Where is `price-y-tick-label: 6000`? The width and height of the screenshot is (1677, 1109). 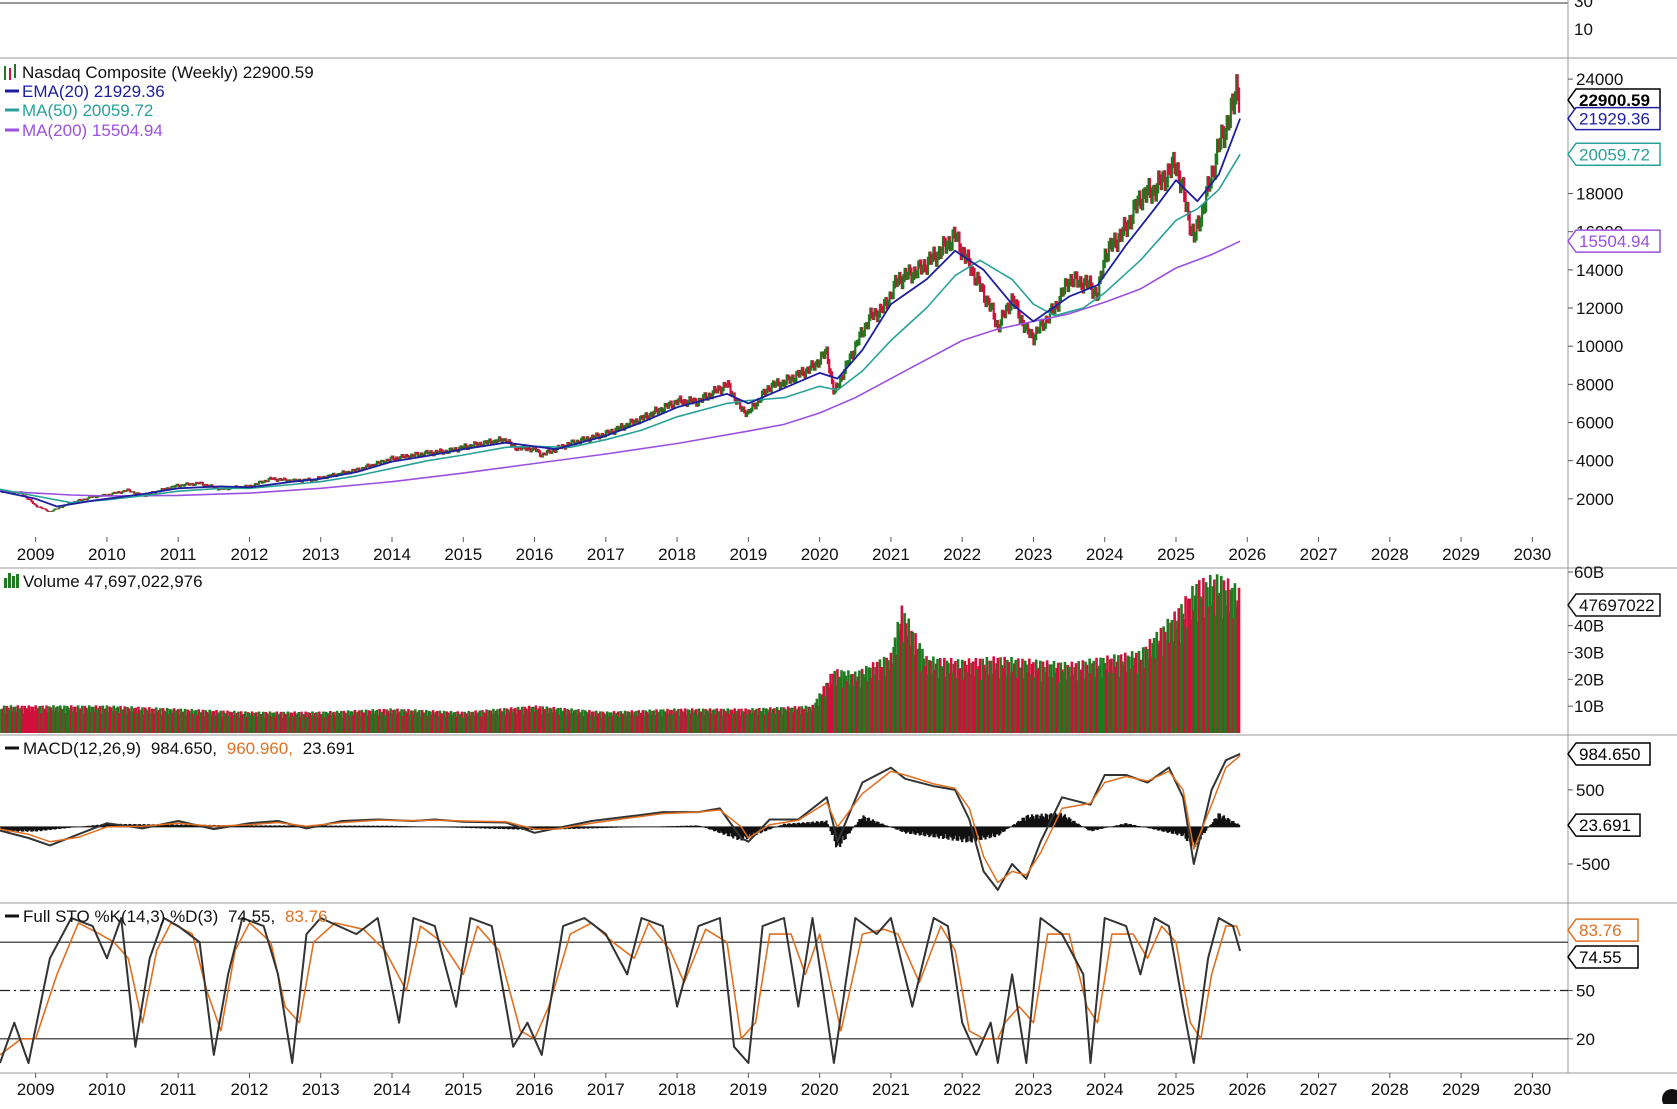 price-y-tick-label: 6000 is located at coordinates (1595, 423).